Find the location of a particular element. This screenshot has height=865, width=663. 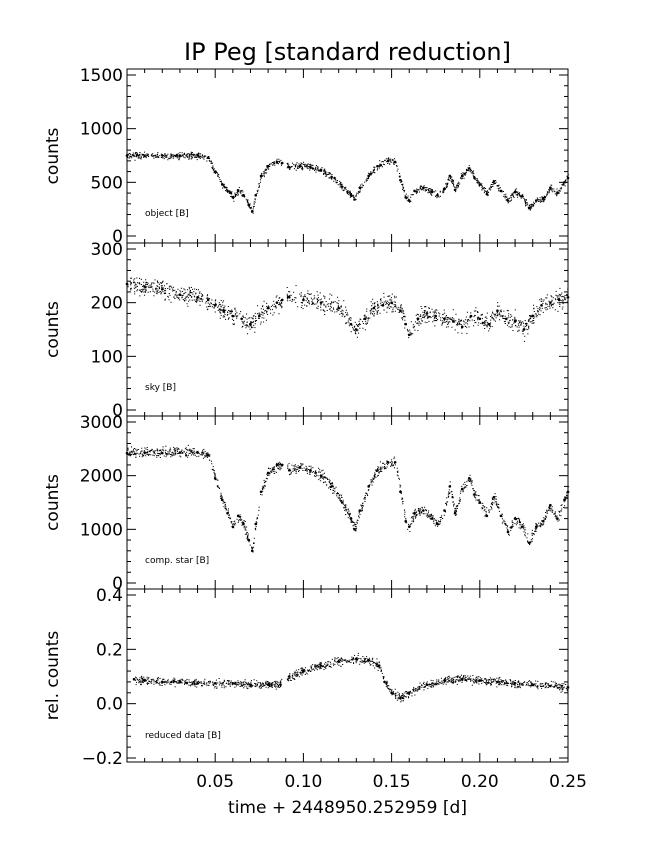

ytick-label: 100 is located at coordinates (107, 357).